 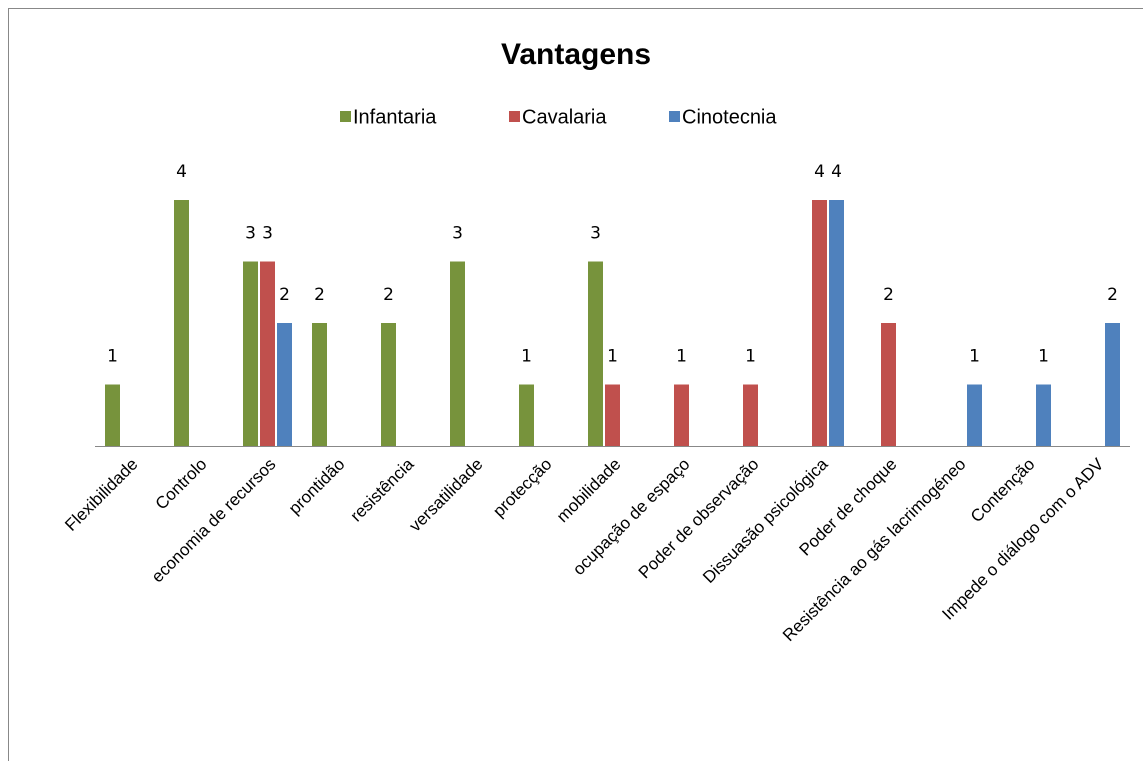 I want to click on x-tick-label: mobilidade, so click(x=589, y=491).